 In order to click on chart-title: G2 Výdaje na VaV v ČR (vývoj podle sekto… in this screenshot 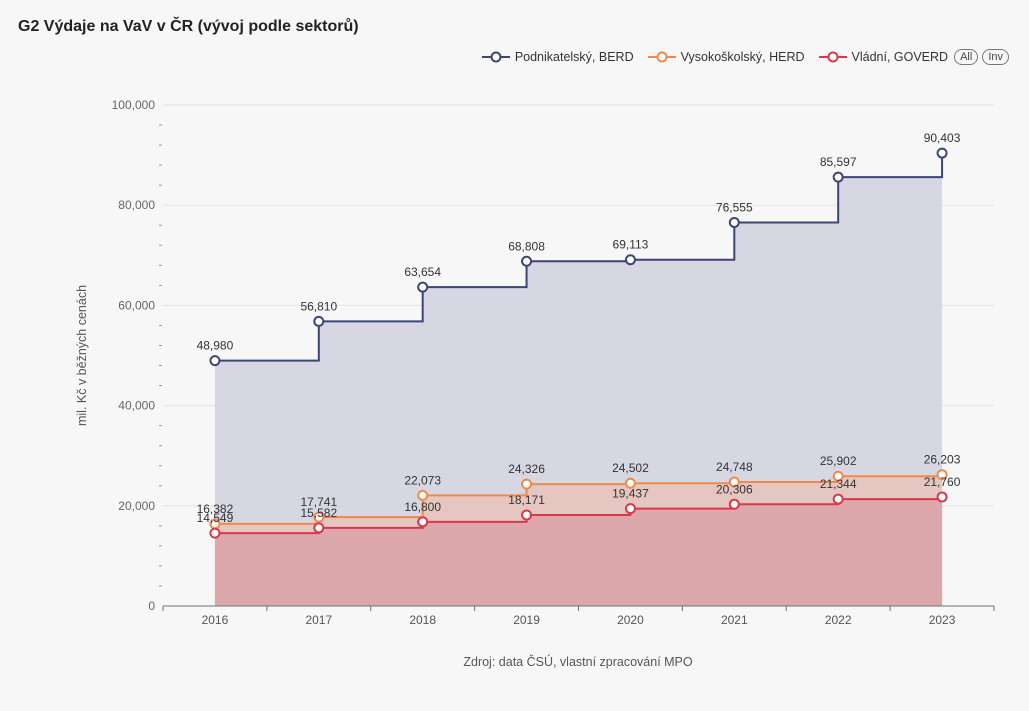, I will do `click(188, 26)`.